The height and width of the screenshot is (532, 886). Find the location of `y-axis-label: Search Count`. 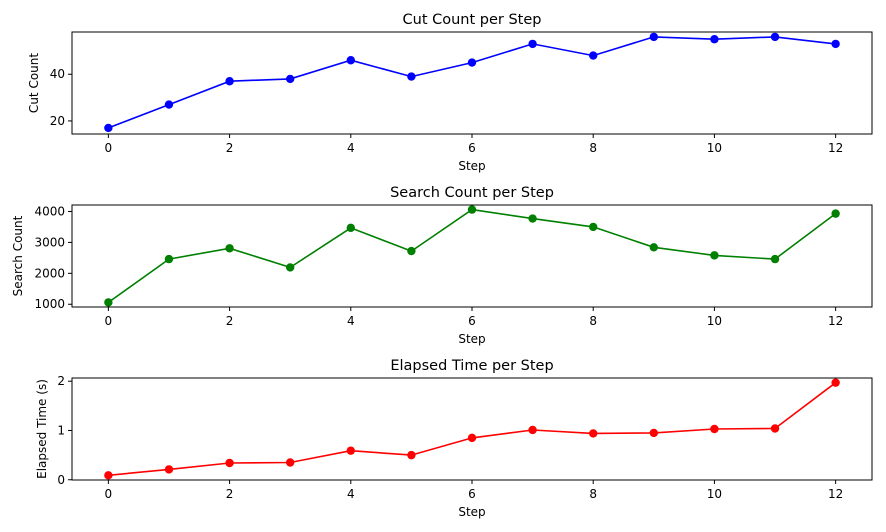

y-axis-label: Search Count is located at coordinates (18, 255).